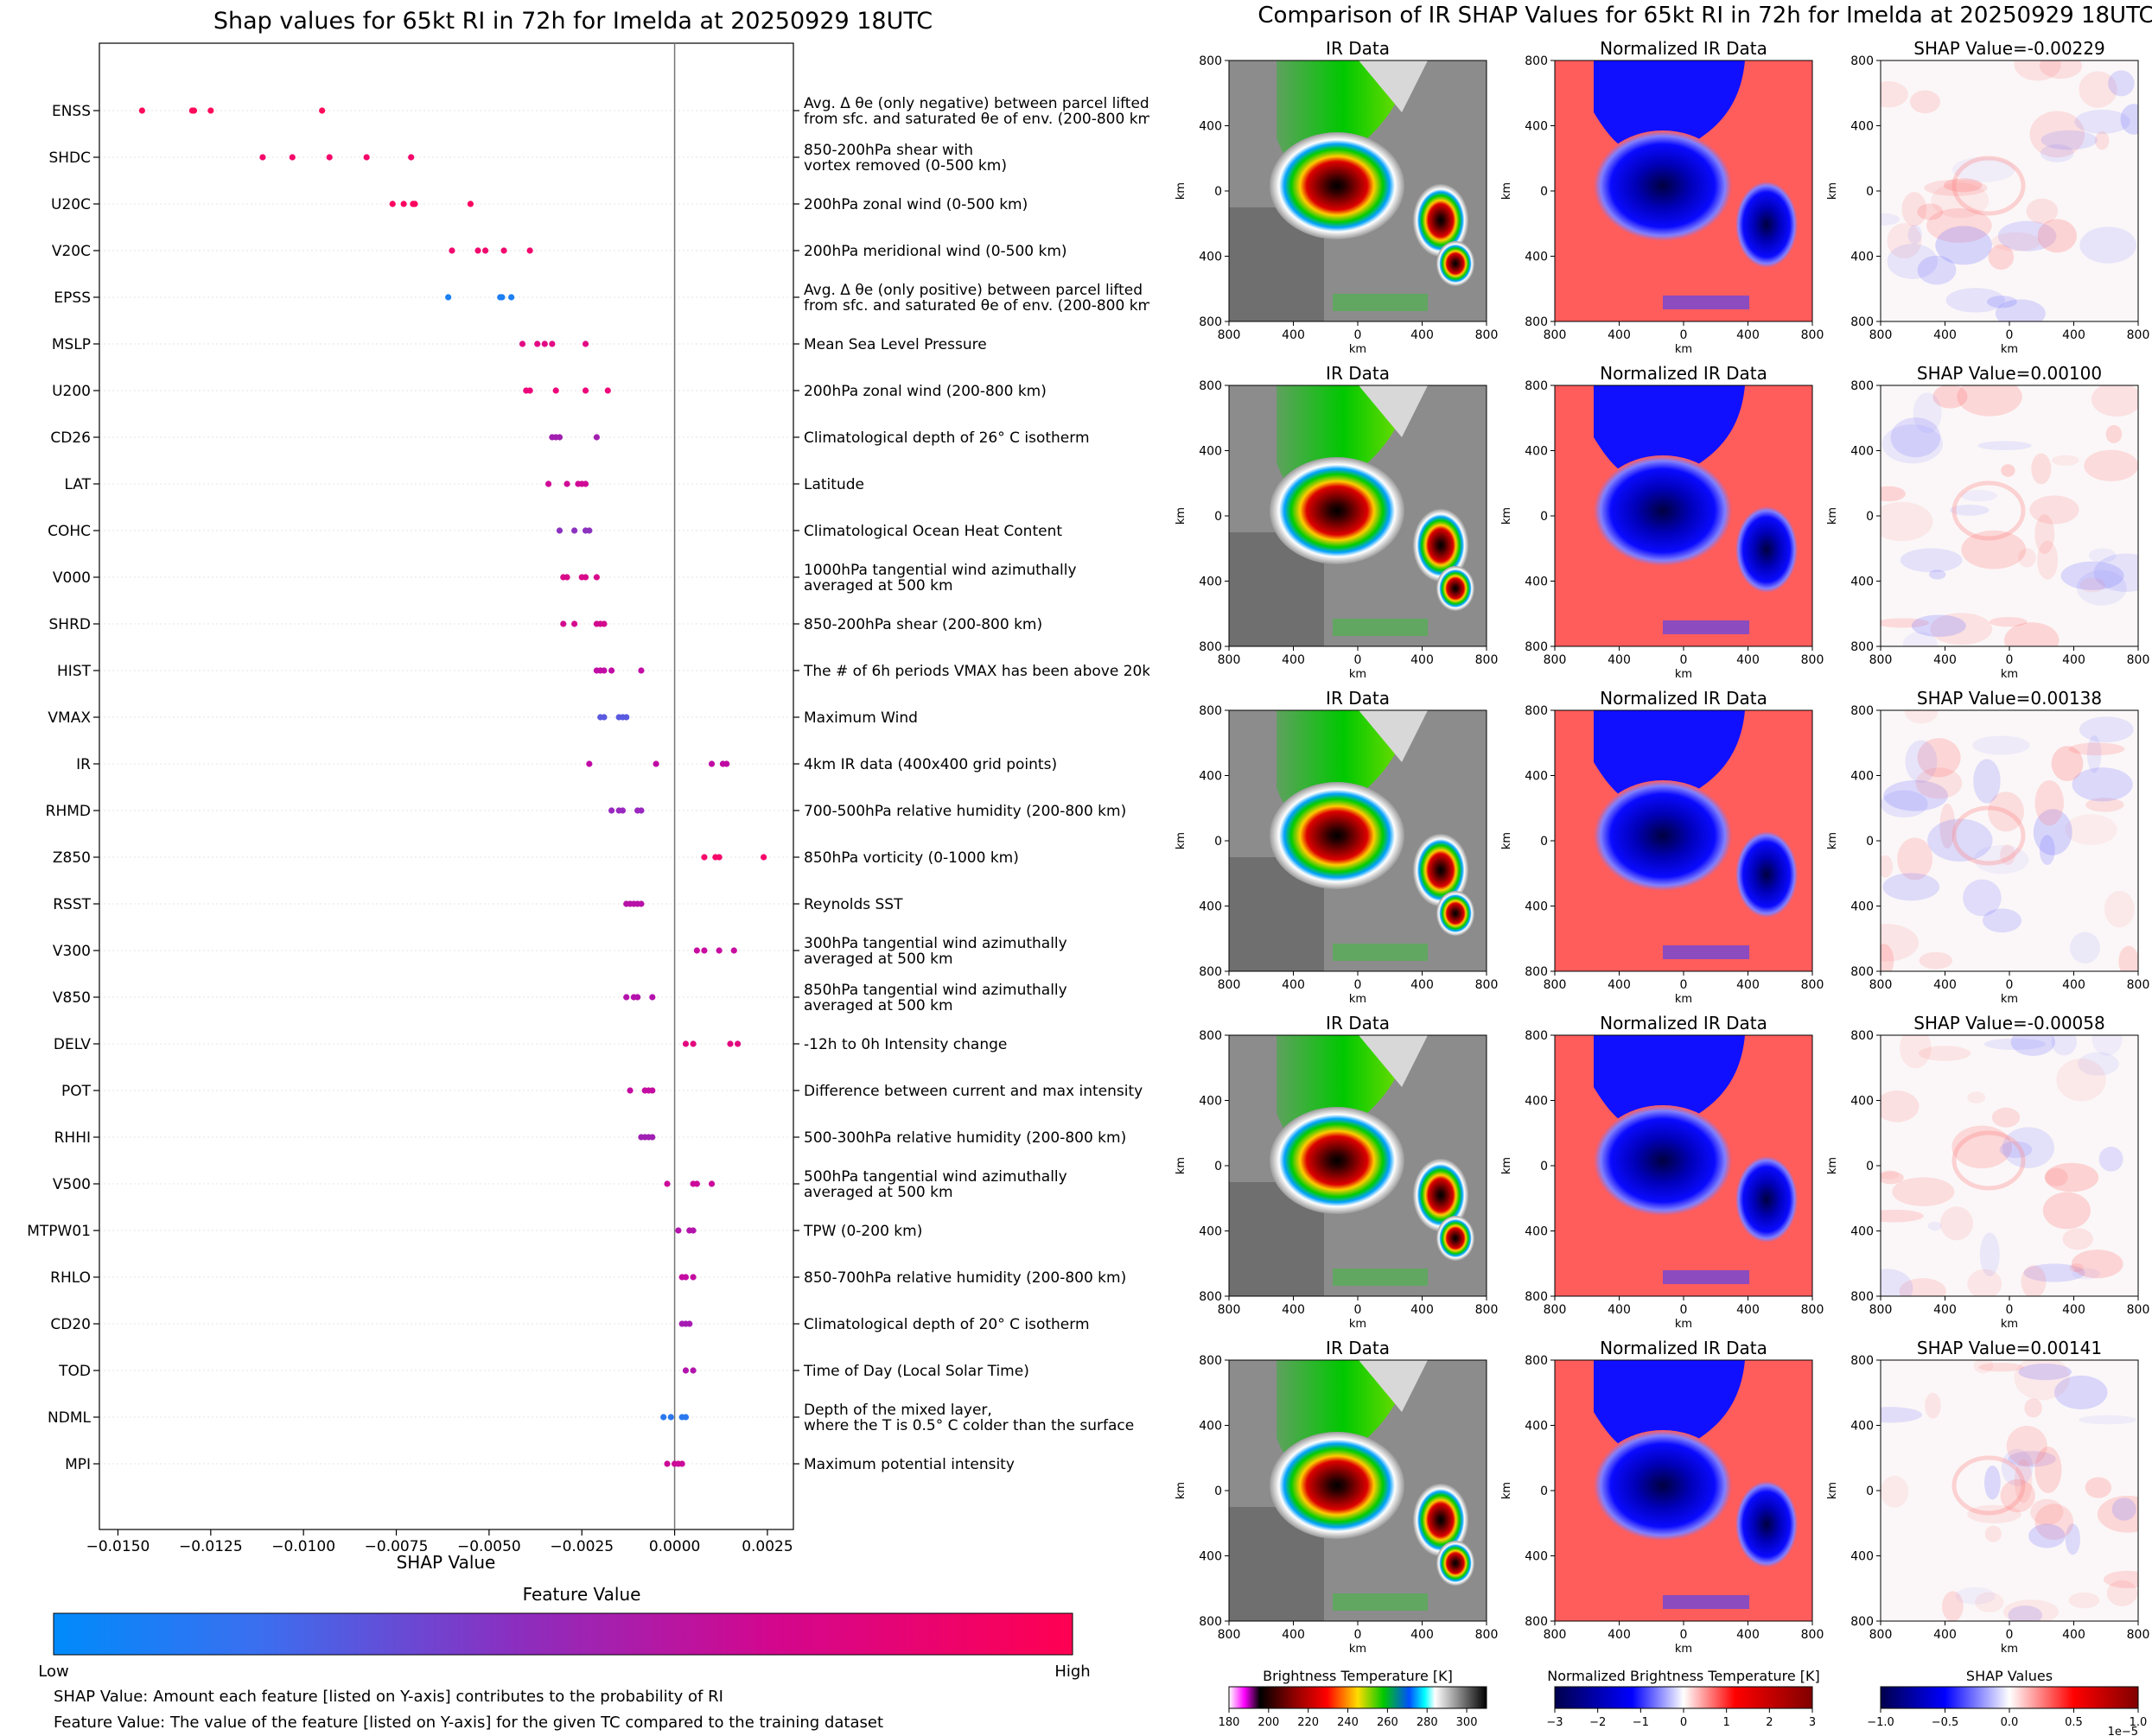  I want to click on colorbar-tick-label: 0.0, so click(2010, 1722).